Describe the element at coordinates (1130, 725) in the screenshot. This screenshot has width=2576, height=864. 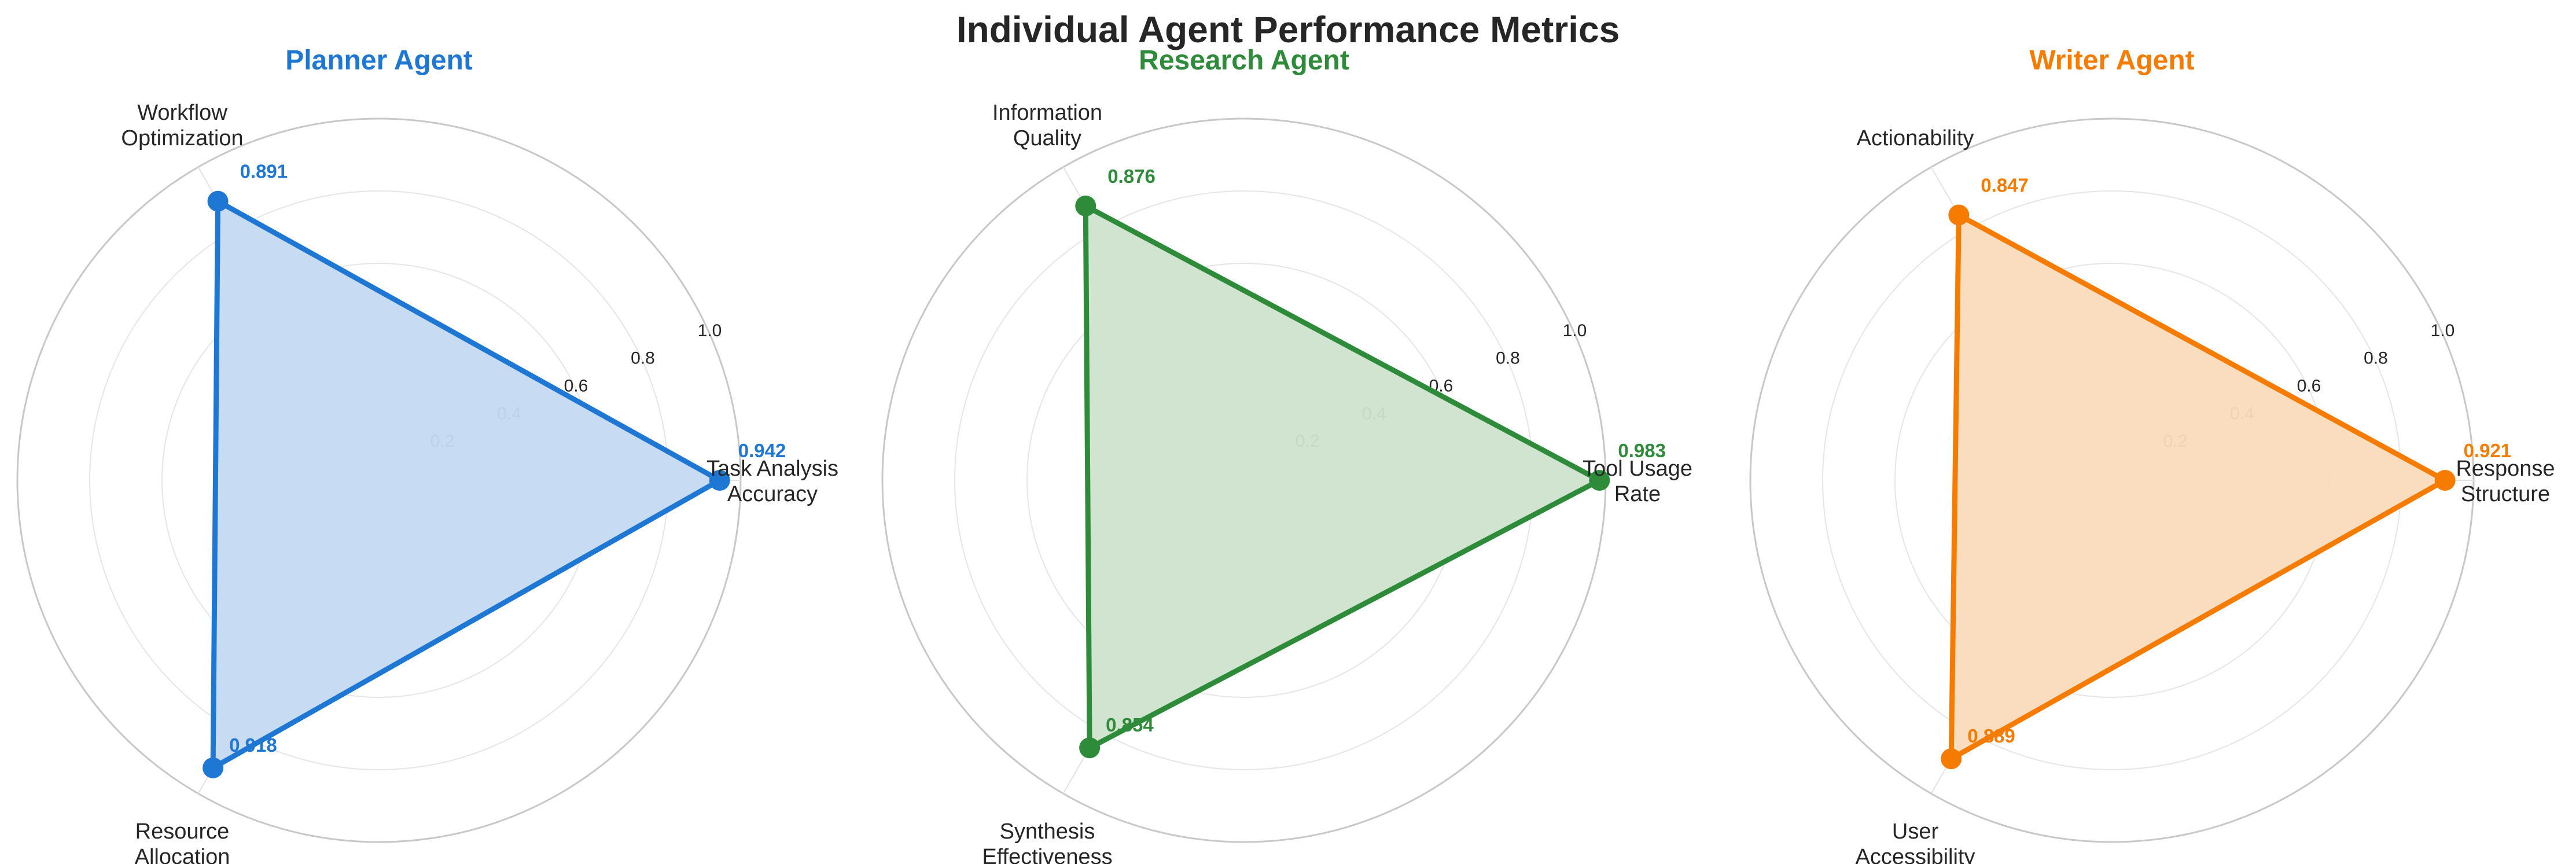
I see `value-label: 0.854` at that location.